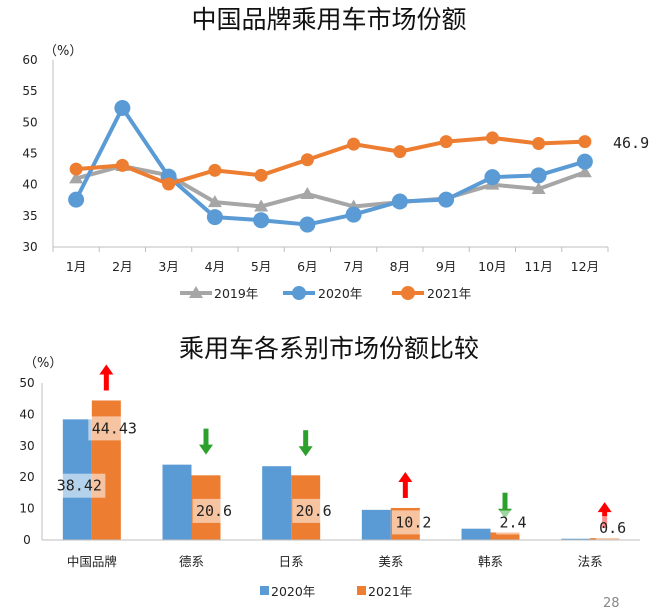  What do you see at coordinates (314, 511) in the screenshot?
I see `value-label-text: 20.6` at bounding box center [314, 511].